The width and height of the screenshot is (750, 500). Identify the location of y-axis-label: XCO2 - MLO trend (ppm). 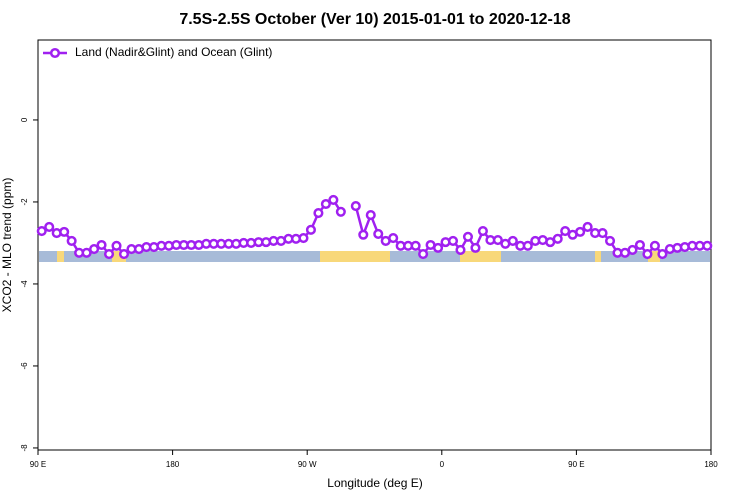
(7, 245).